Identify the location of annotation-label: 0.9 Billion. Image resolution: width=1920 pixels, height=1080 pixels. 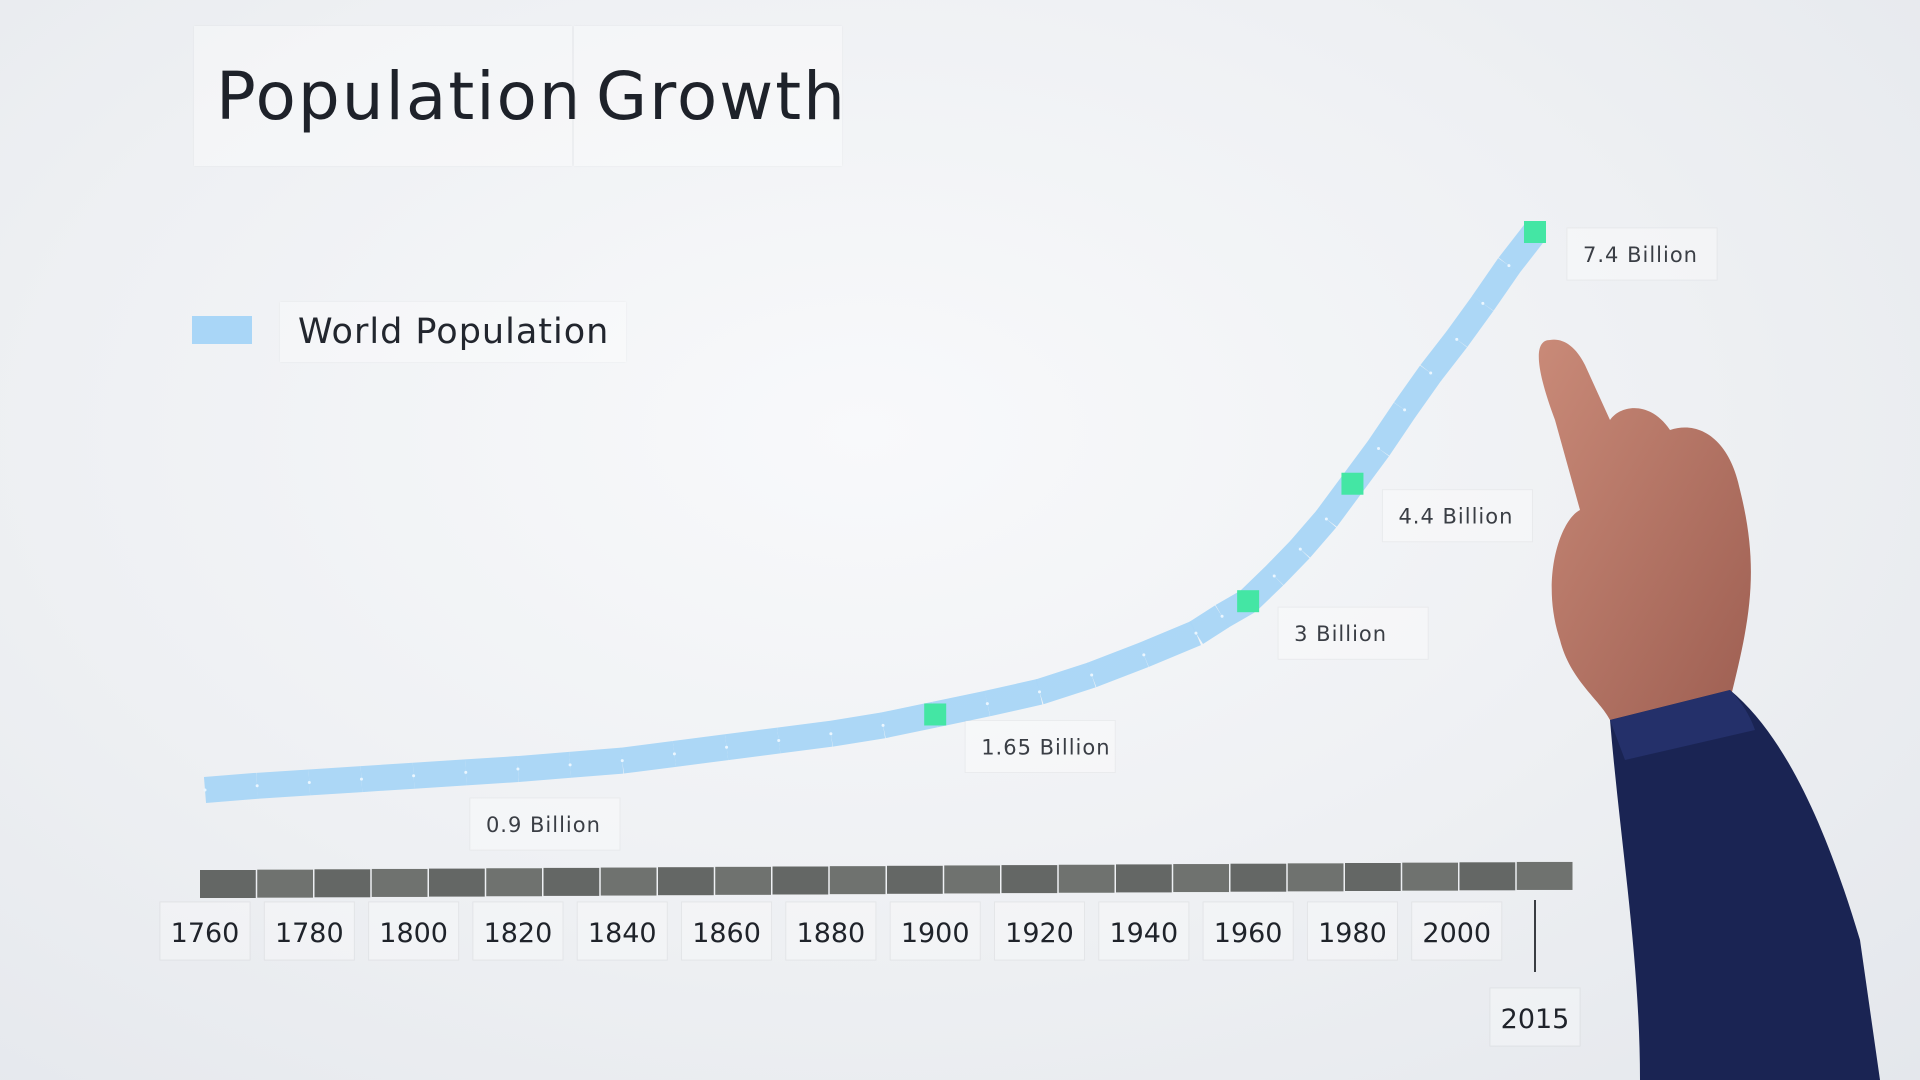
(543, 825).